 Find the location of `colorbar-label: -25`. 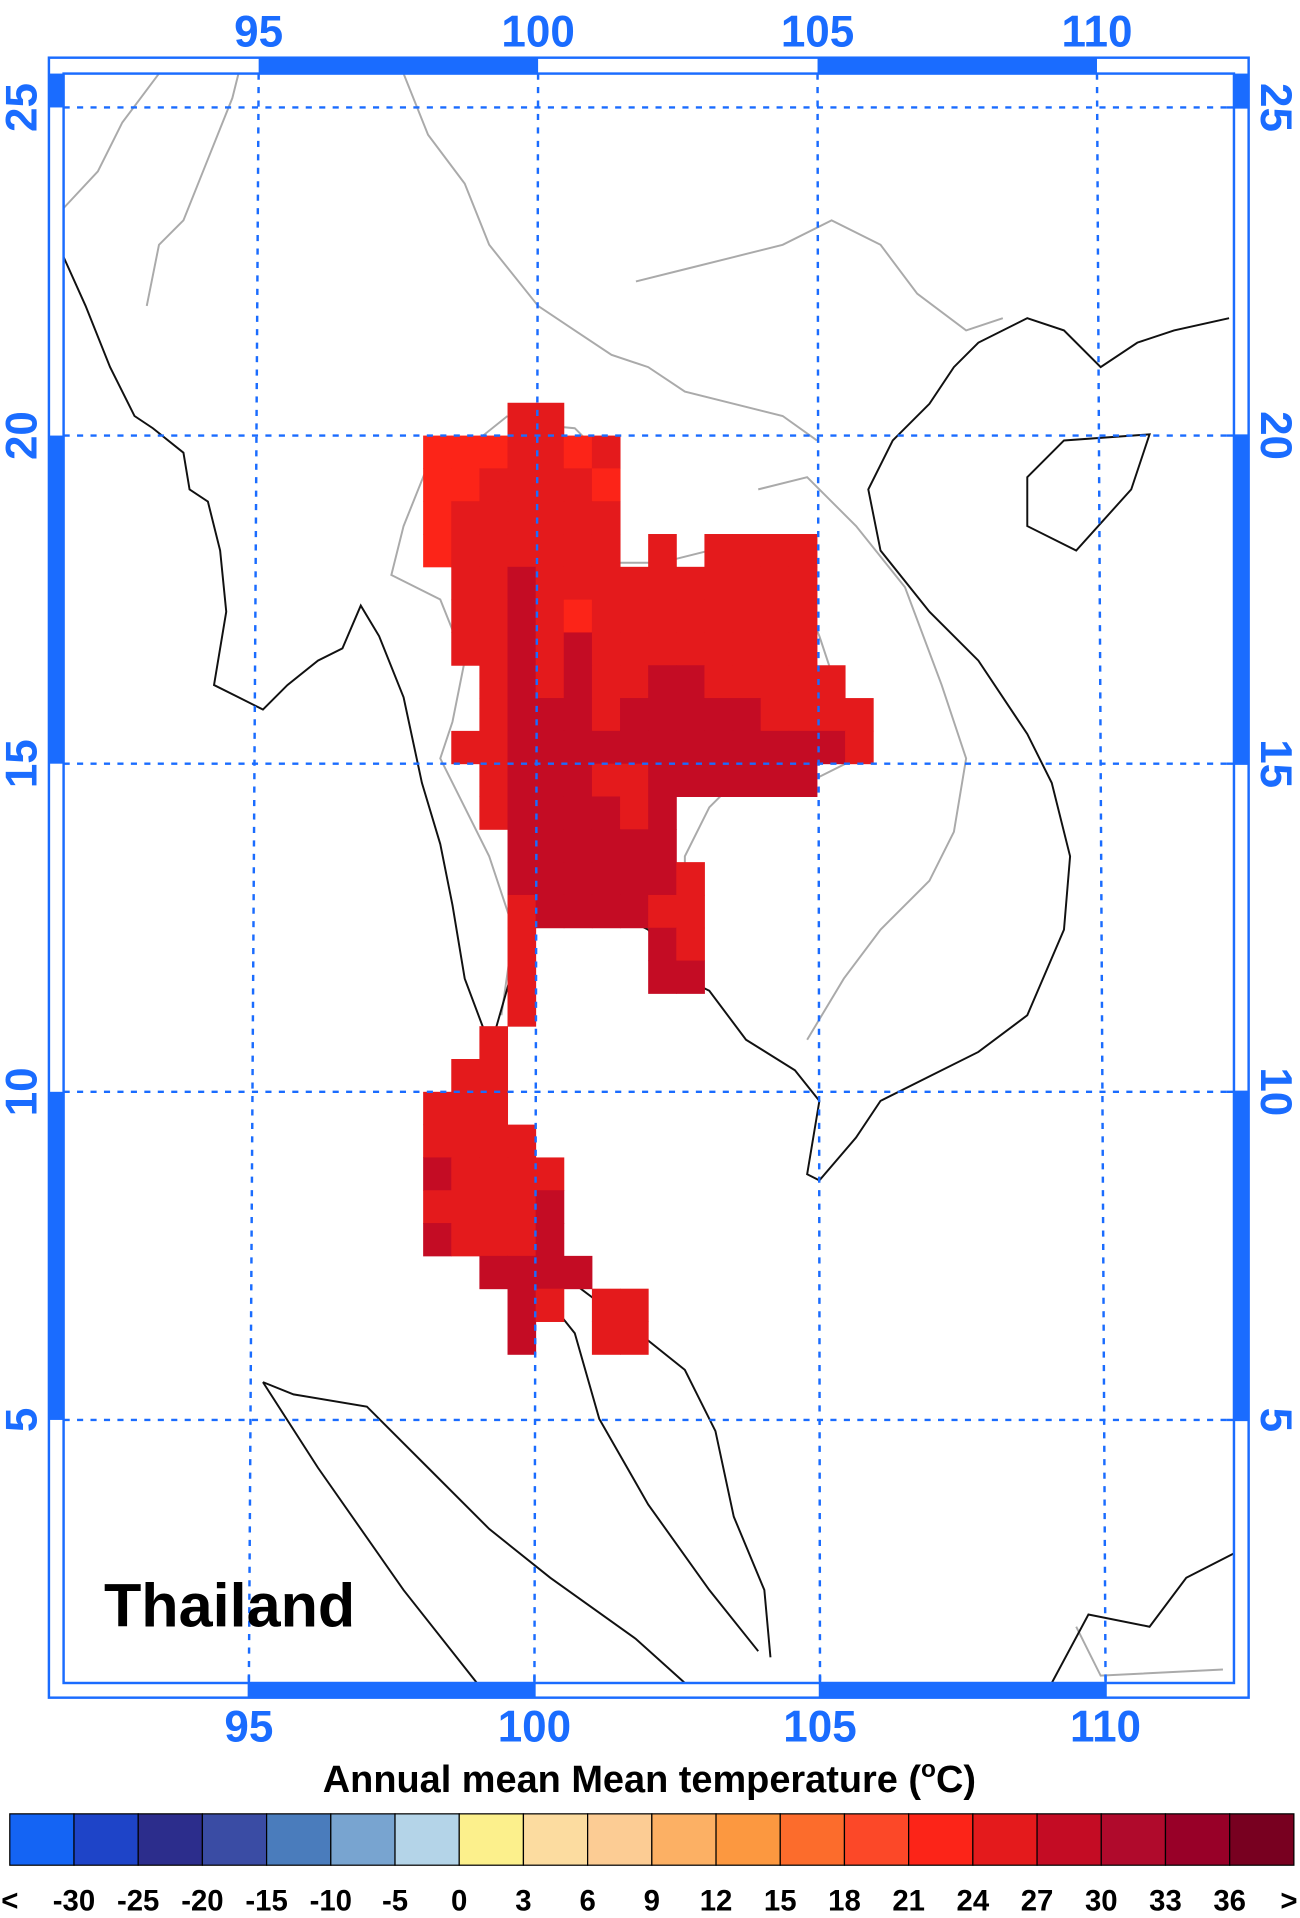

colorbar-label: -25 is located at coordinates (138, 1900).